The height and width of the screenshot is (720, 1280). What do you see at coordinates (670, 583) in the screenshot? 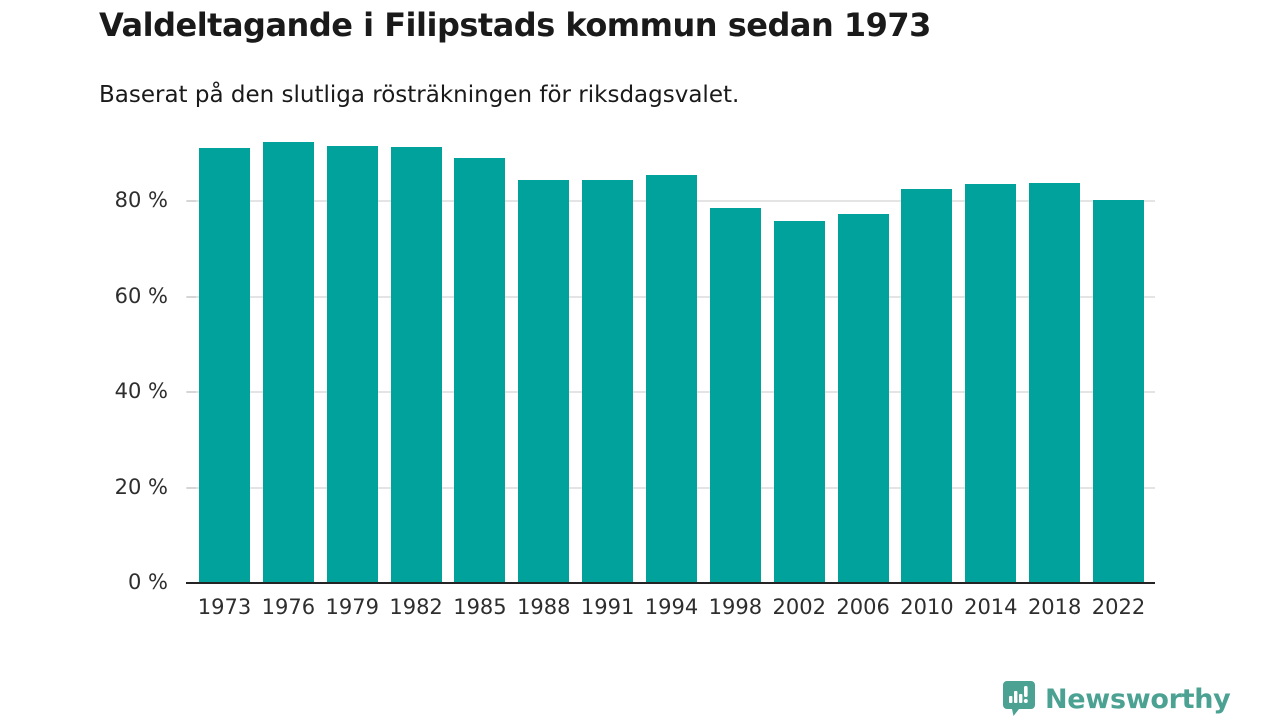
I see `x-axis-line` at bounding box center [670, 583].